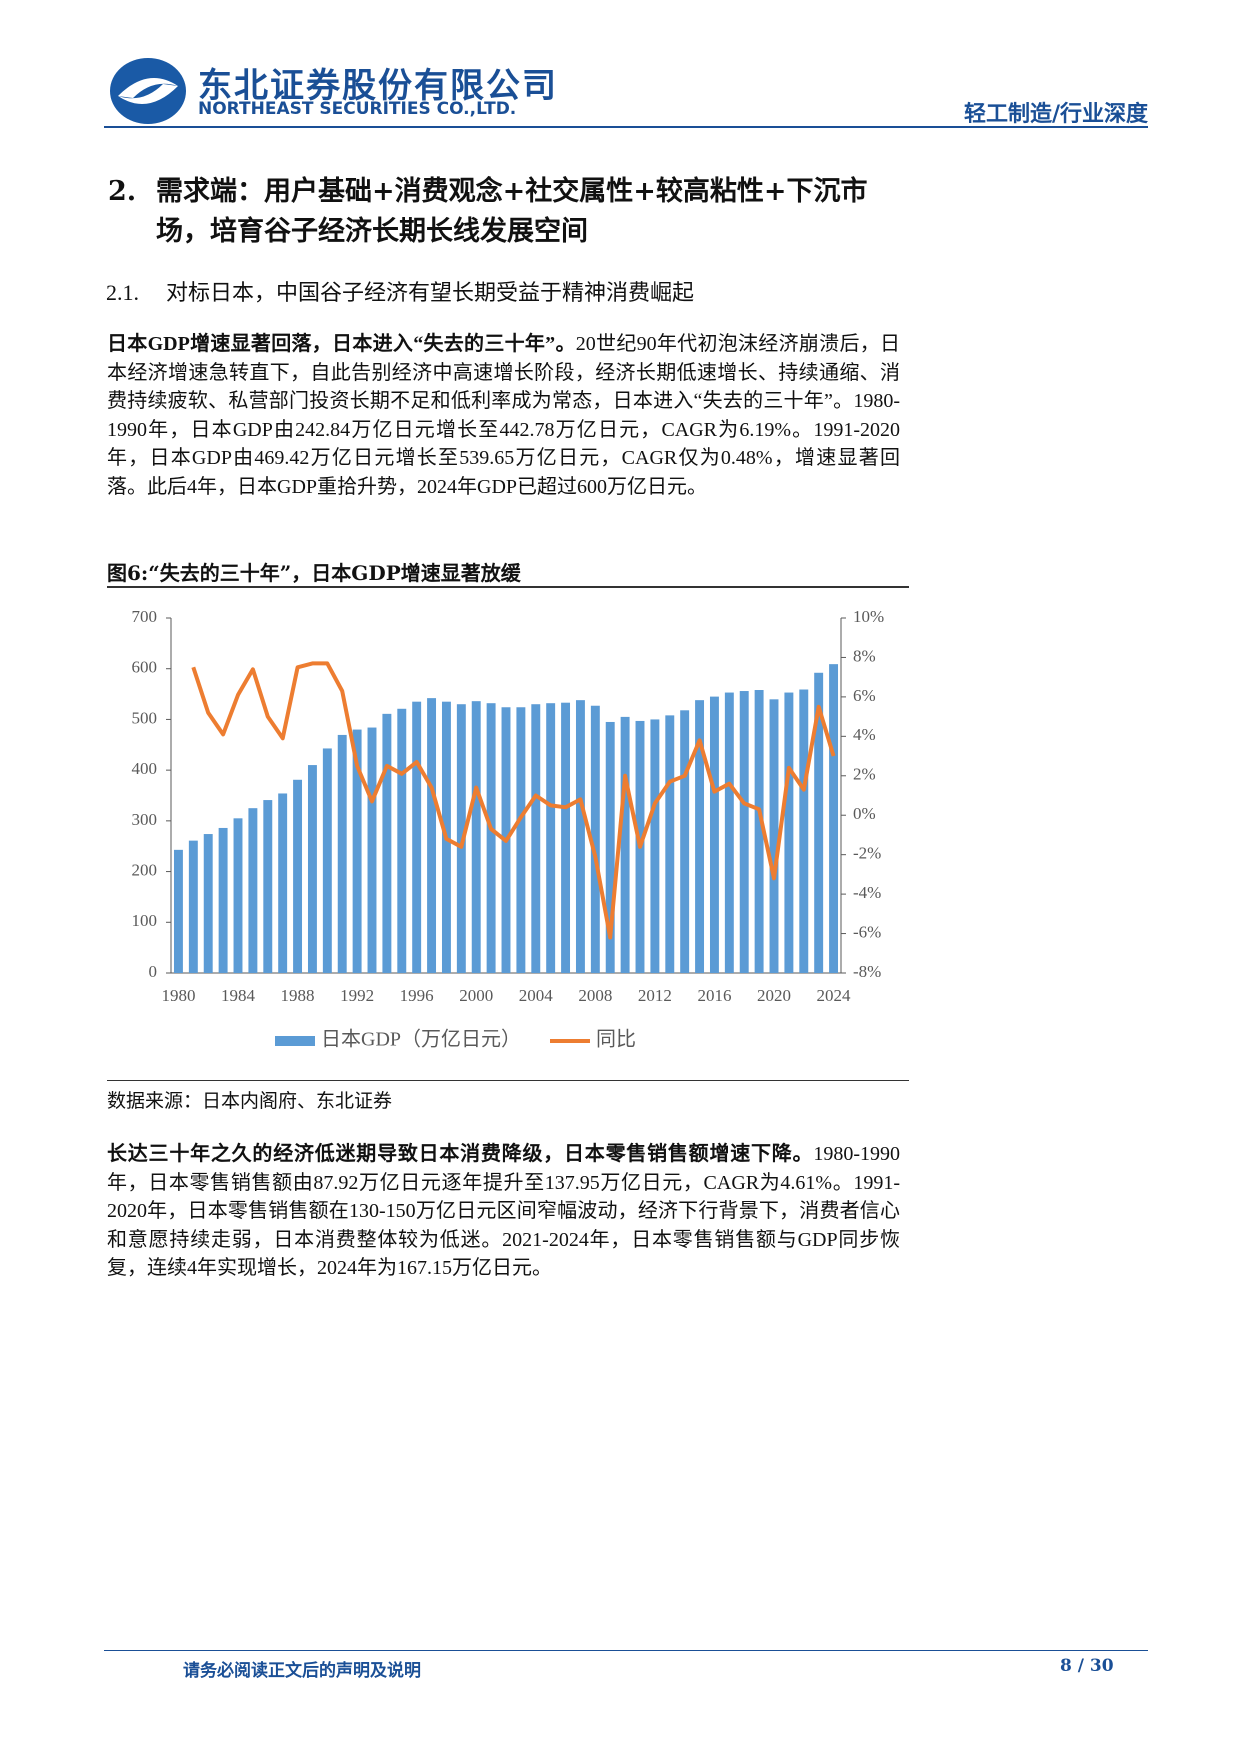  Describe the element at coordinates (616, 1039) in the screenshot. I see `legend-label: 同比` at that location.